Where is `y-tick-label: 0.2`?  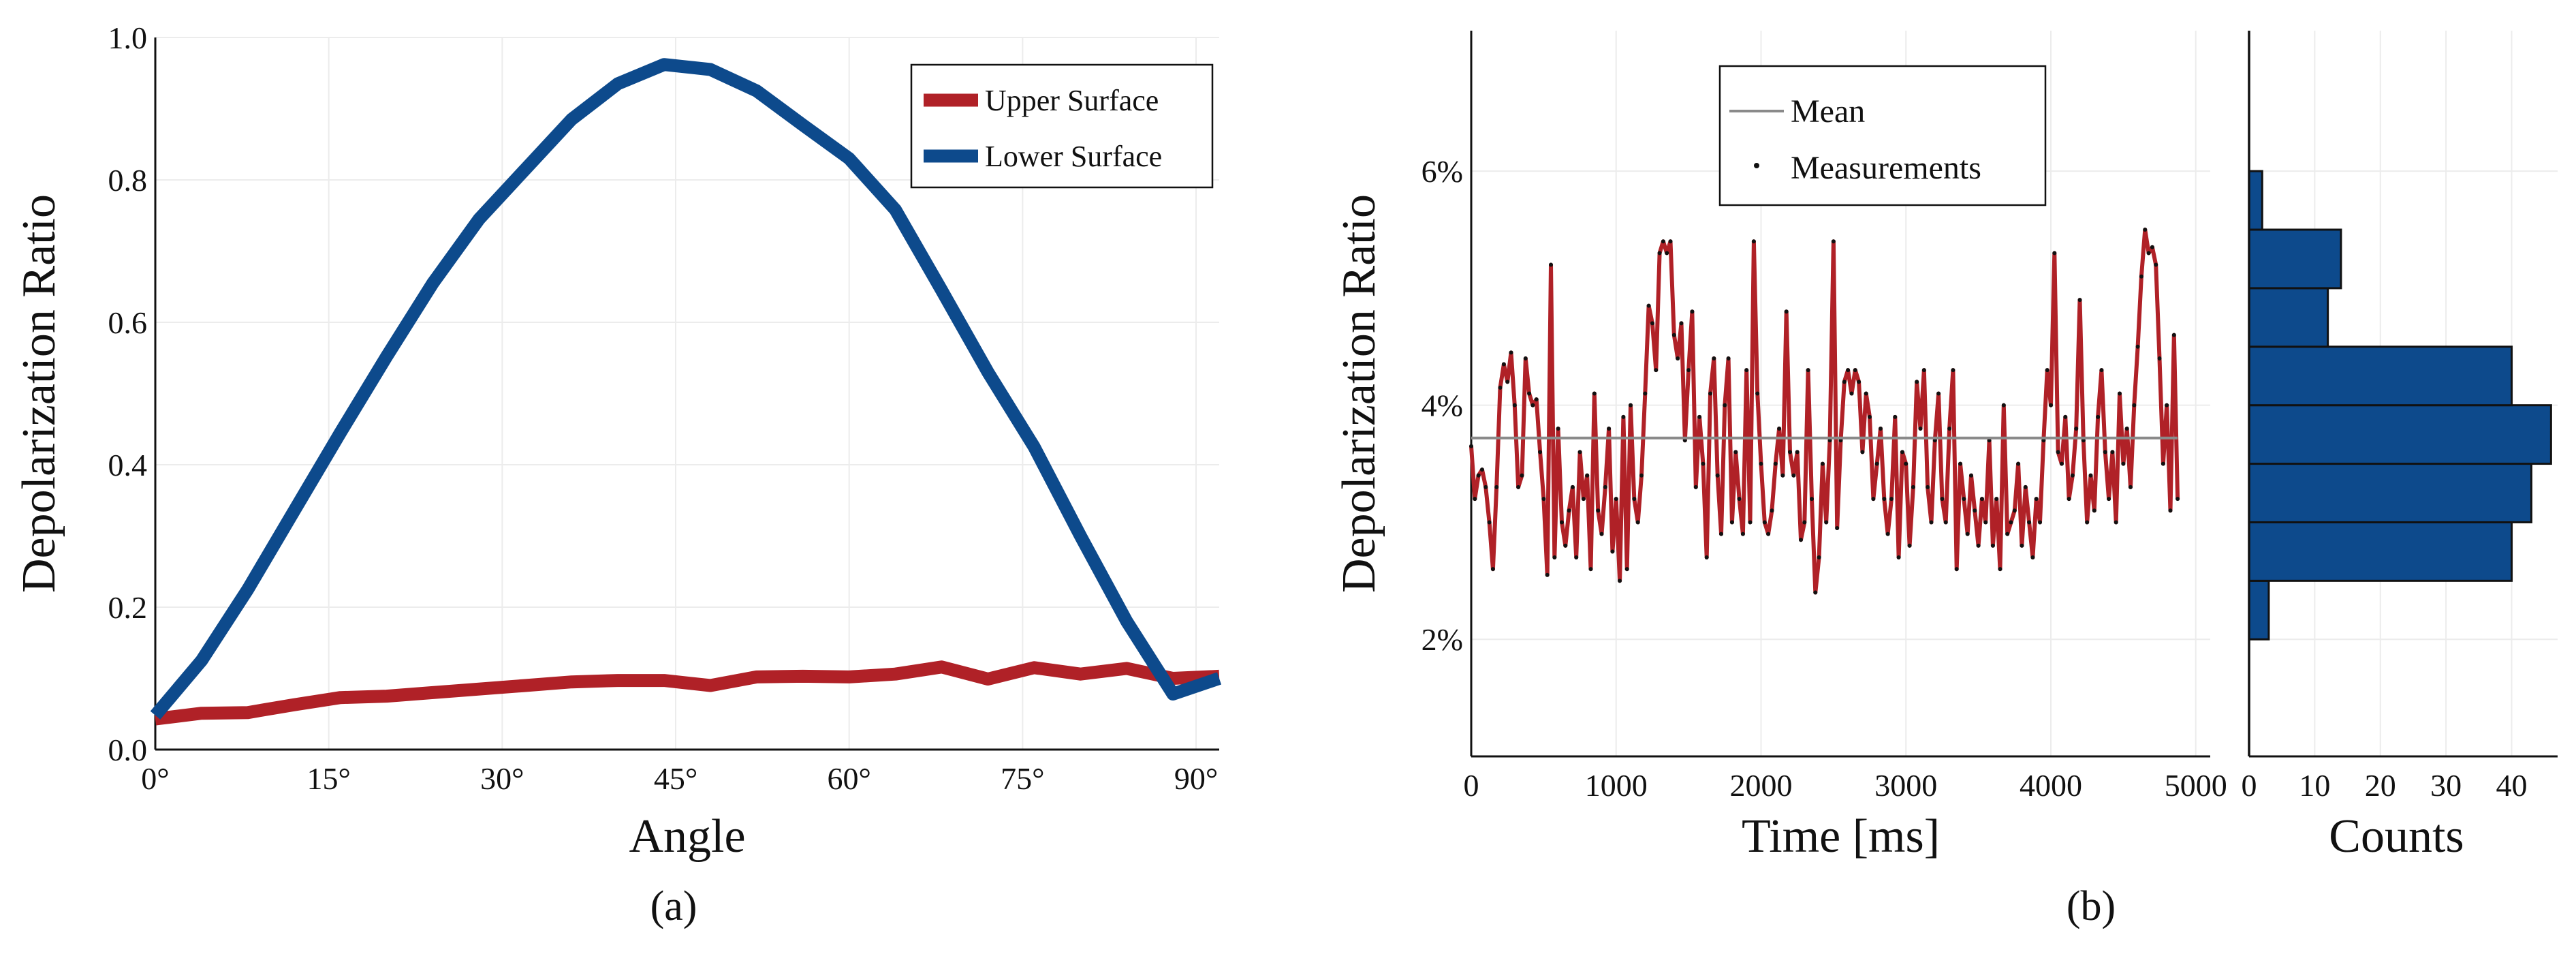
y-tick-label: 0.2 is located at coordinates (128, 607).